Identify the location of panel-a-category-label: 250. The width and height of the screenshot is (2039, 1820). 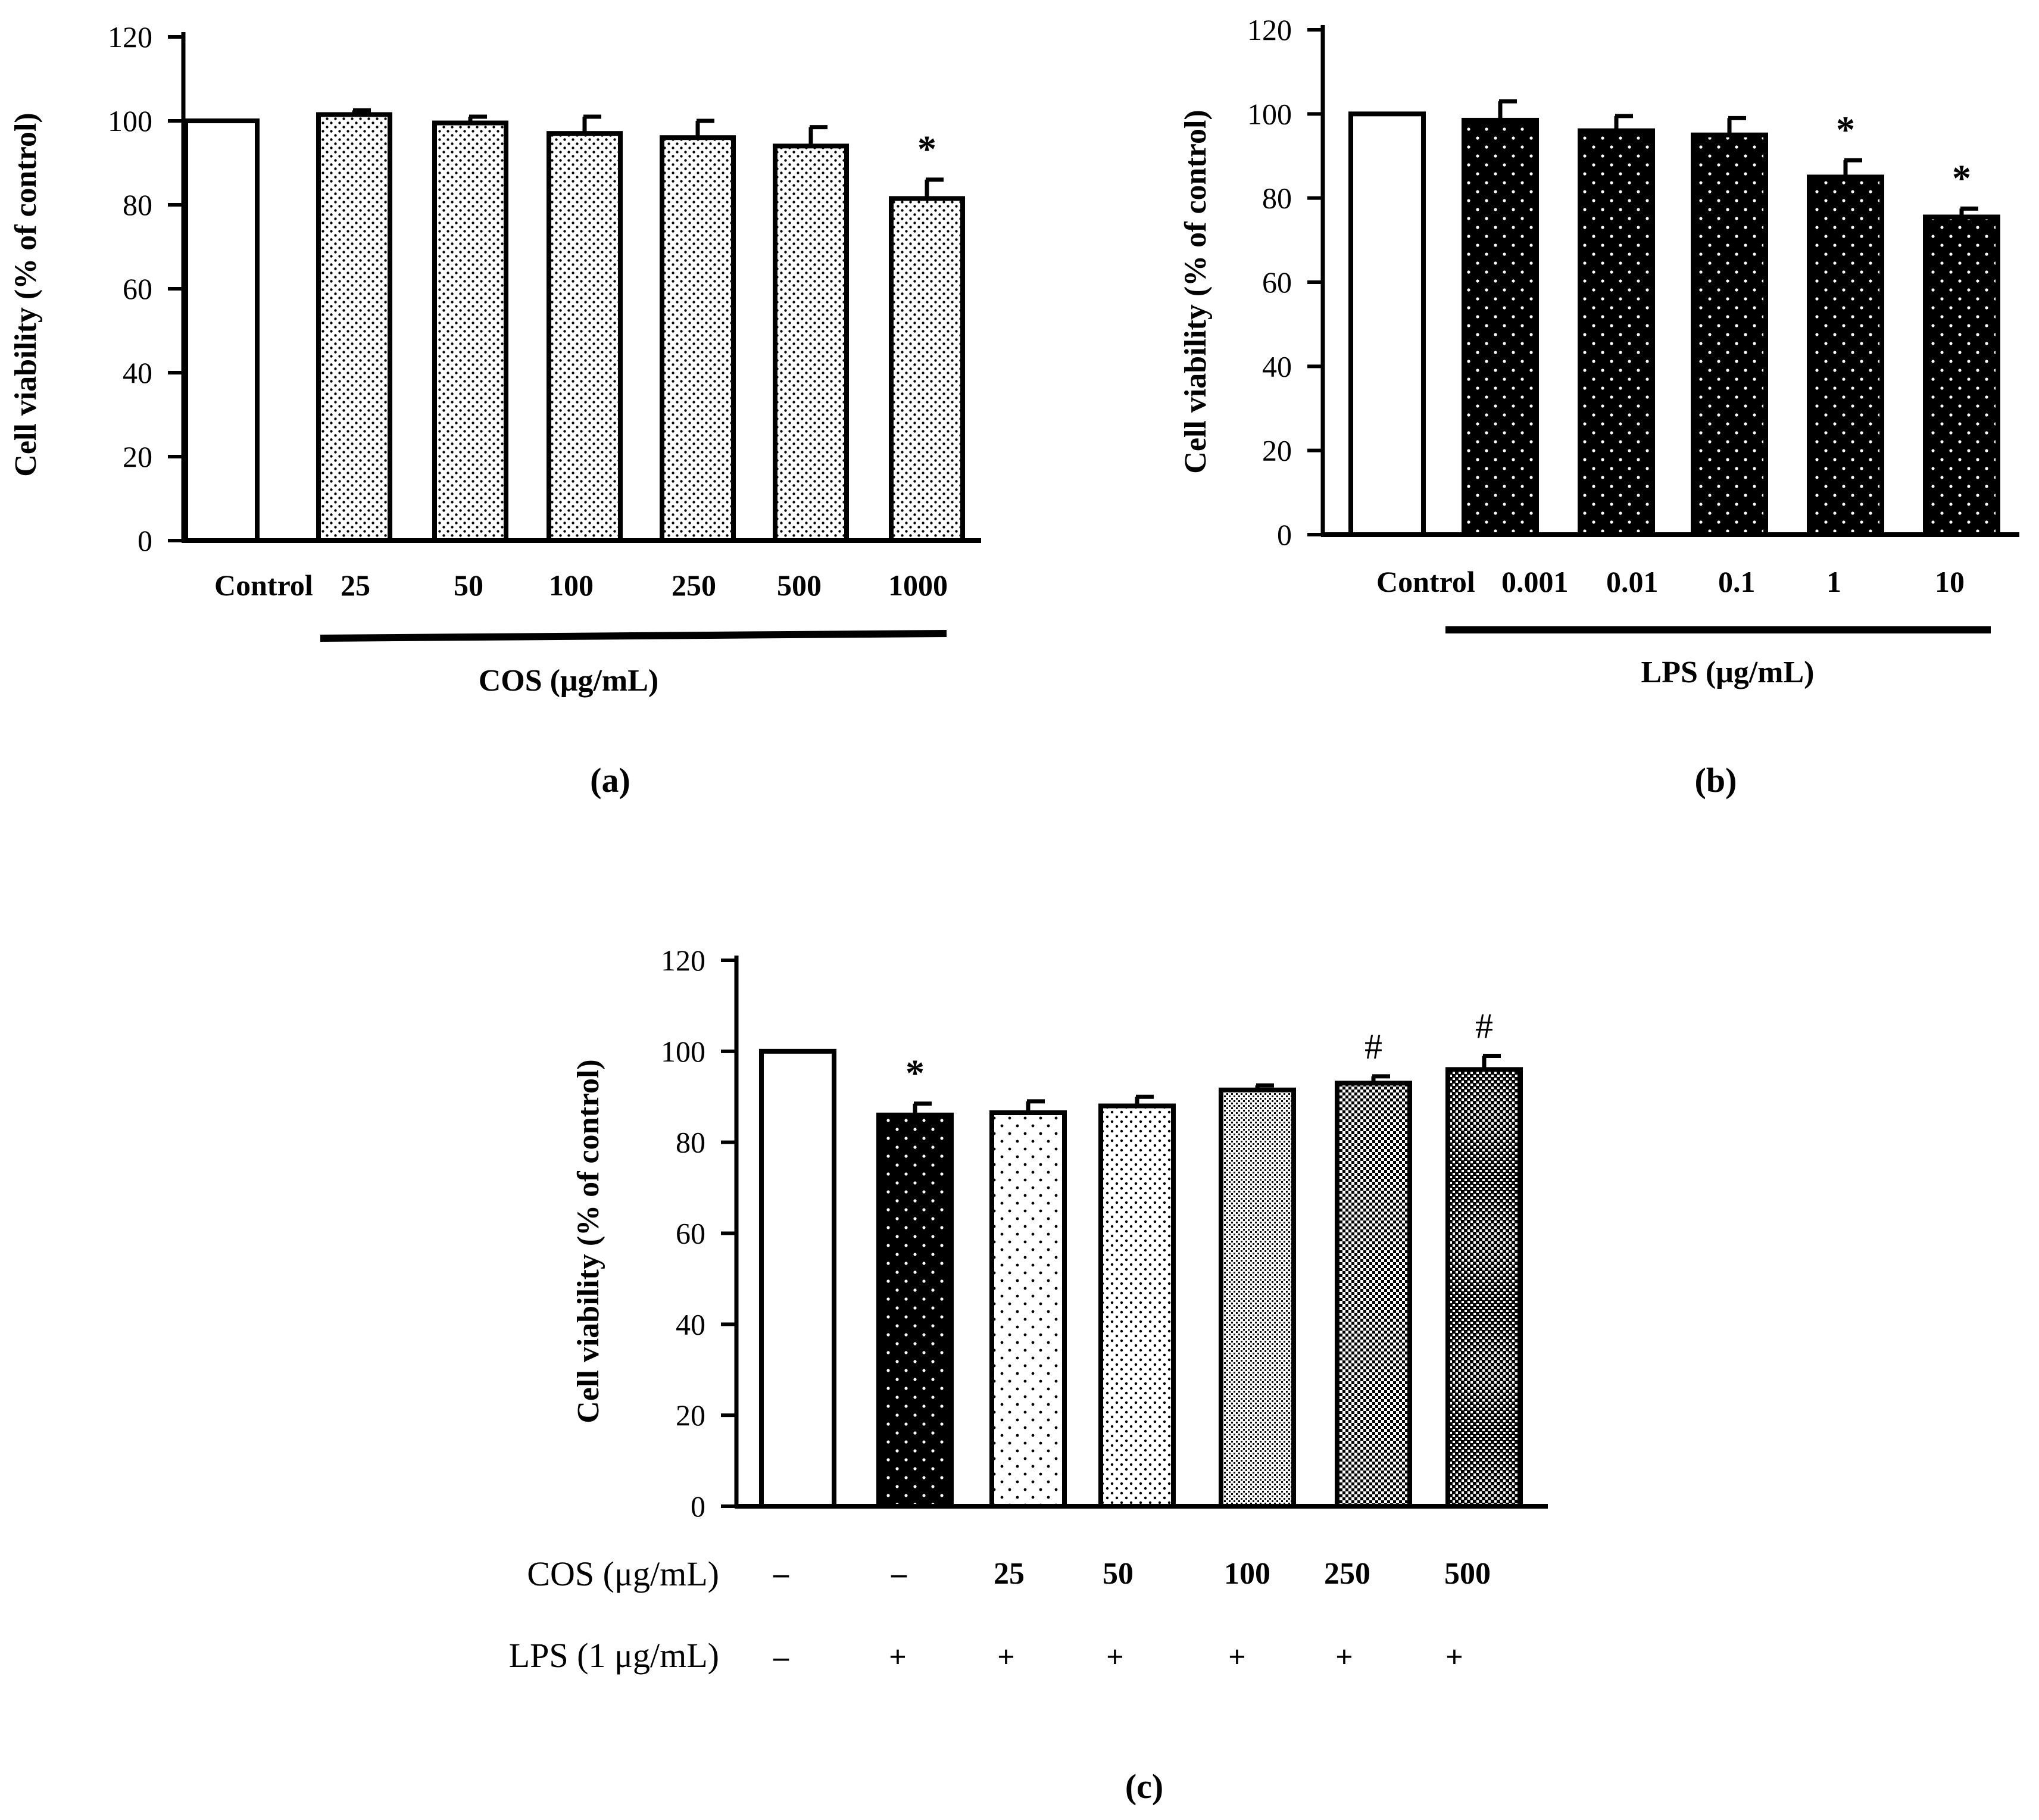
(694, 585).